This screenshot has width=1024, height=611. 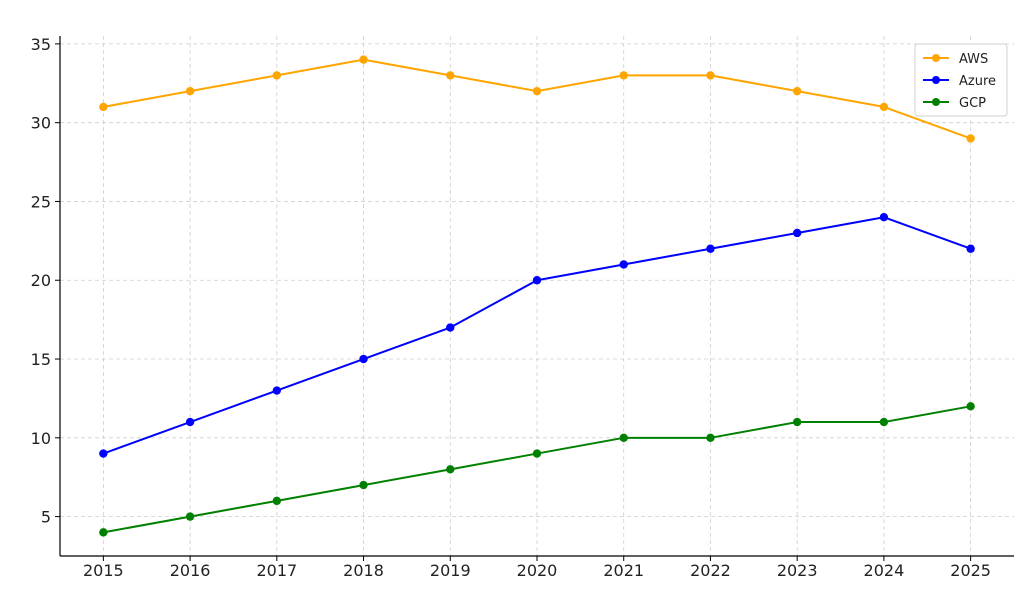 I want to click on data-point-azure-2023, so click(x=797, y=233).